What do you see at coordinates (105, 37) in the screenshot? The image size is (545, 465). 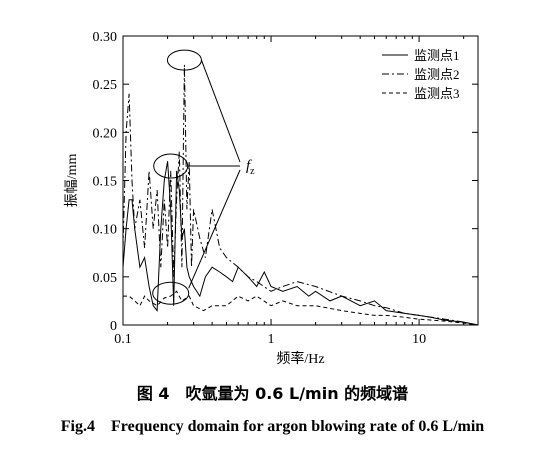 I see `y-tick-label: 0.30` at bounding box center [105, 37].